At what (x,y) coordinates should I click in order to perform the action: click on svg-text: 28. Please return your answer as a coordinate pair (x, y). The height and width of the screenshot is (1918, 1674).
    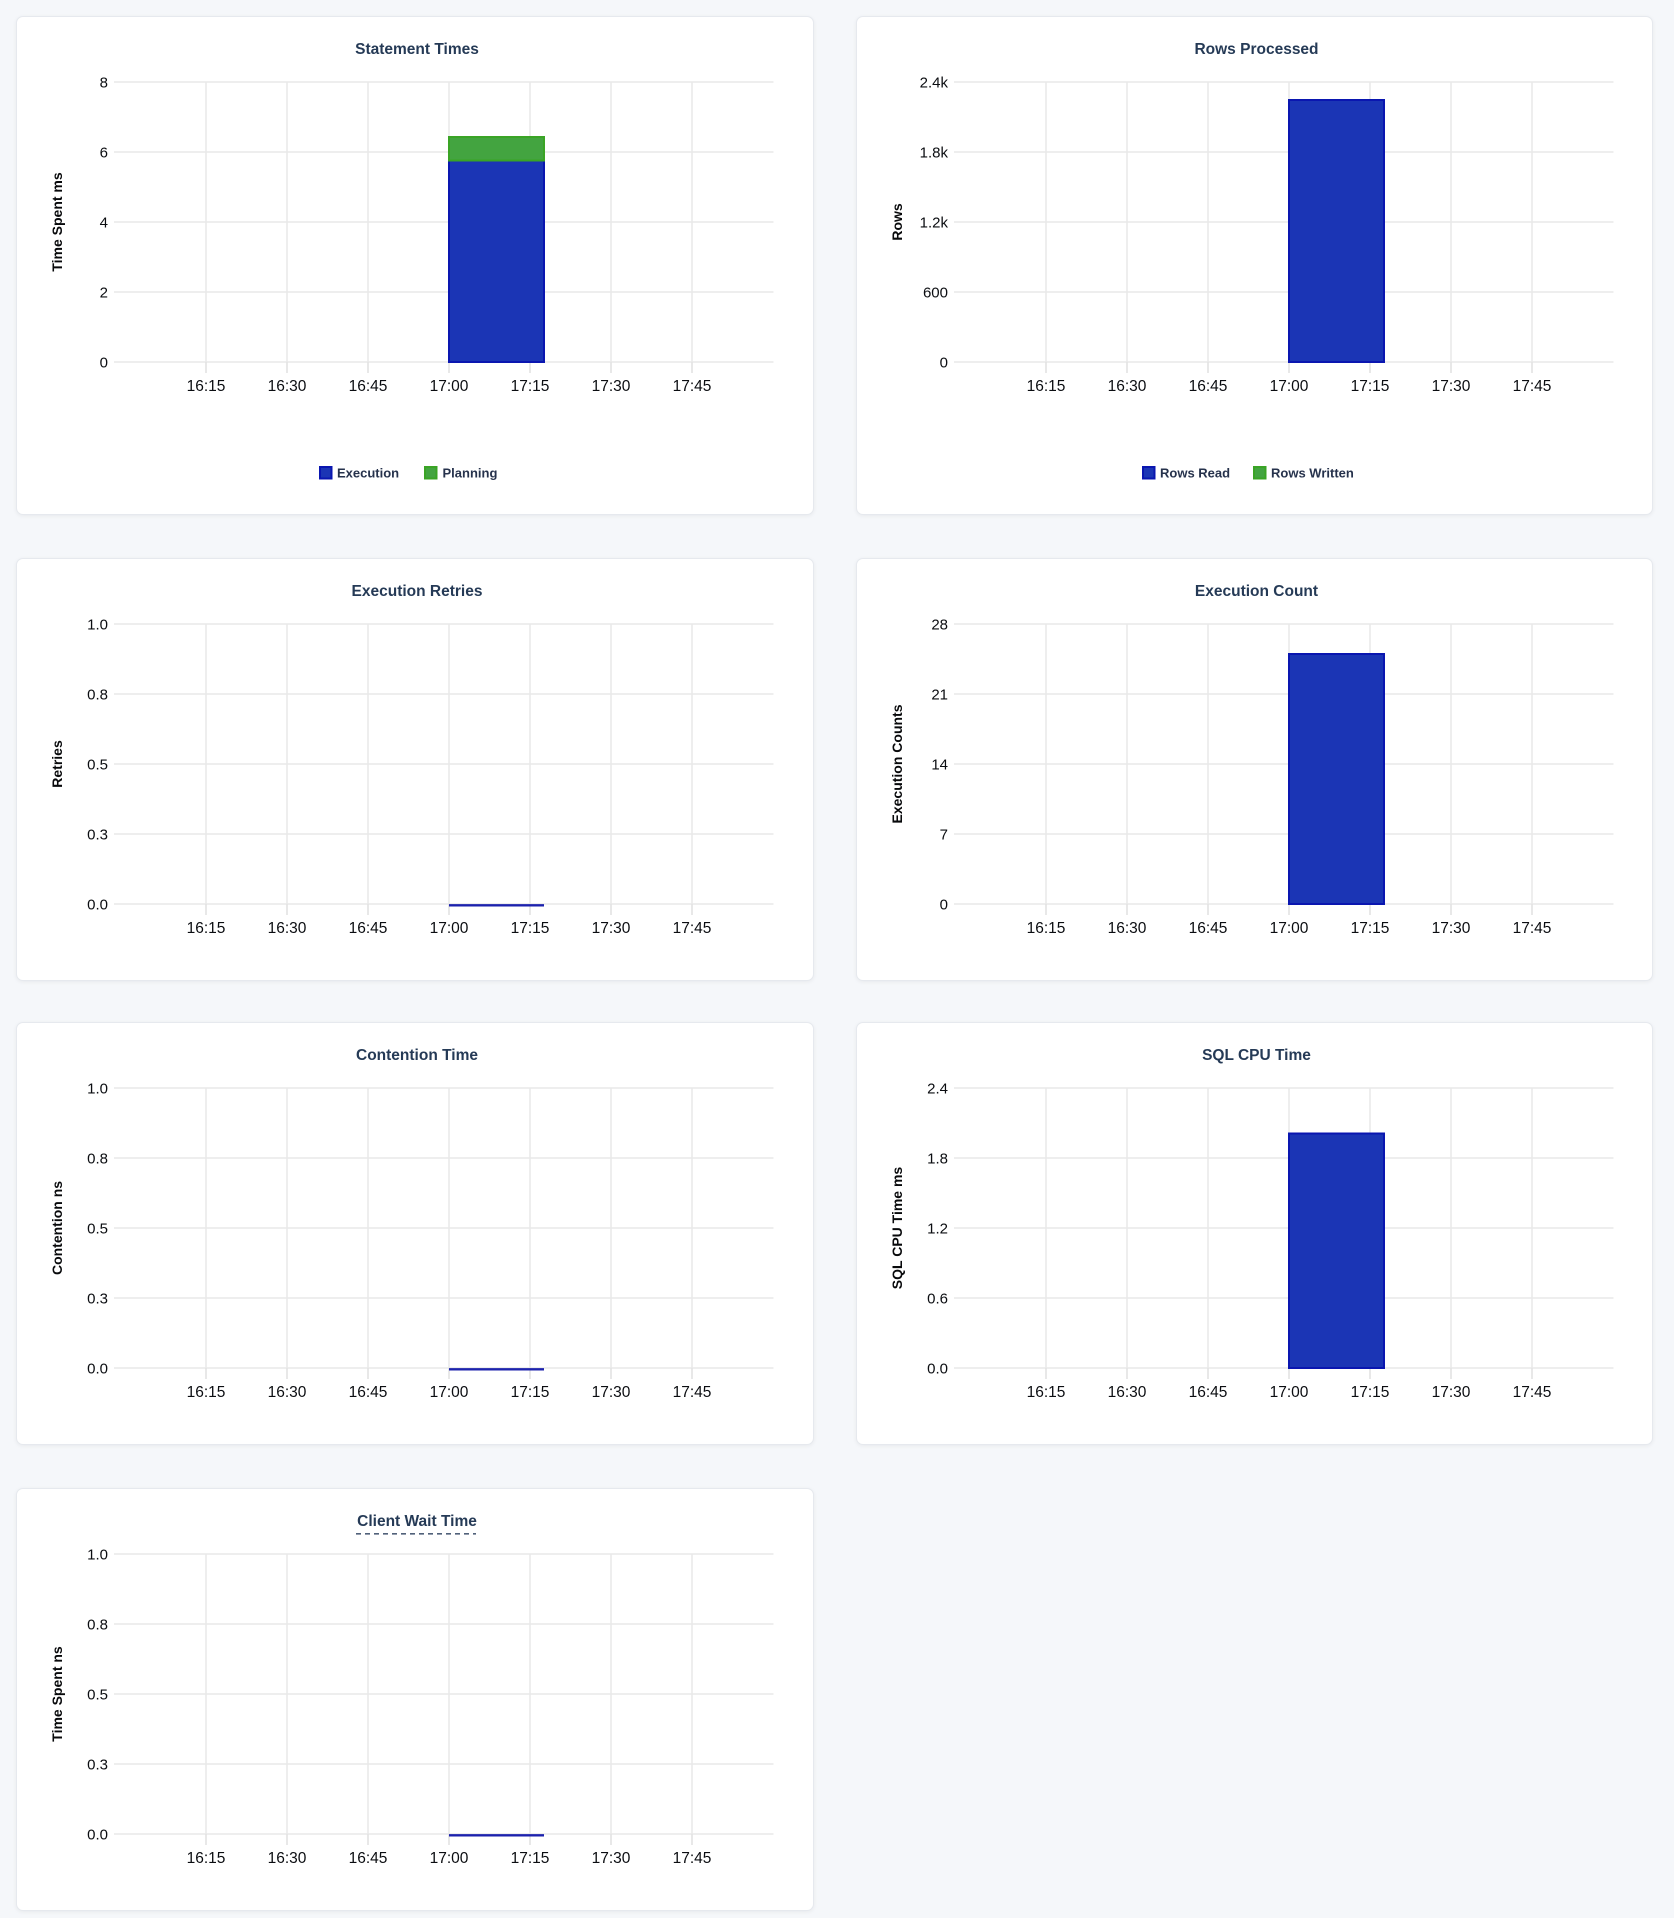
    Looking at the image, I should click on (939, 624).